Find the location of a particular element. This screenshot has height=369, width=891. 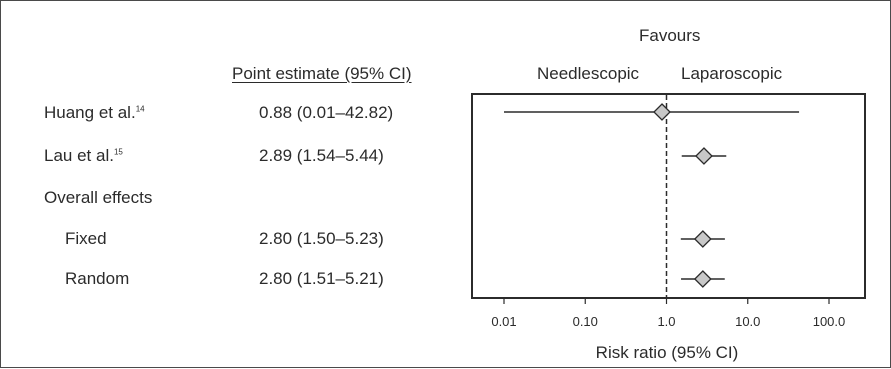

study-estimate-huang: 0.88 (0.01–42.82) is located at coordinates (326, 112).